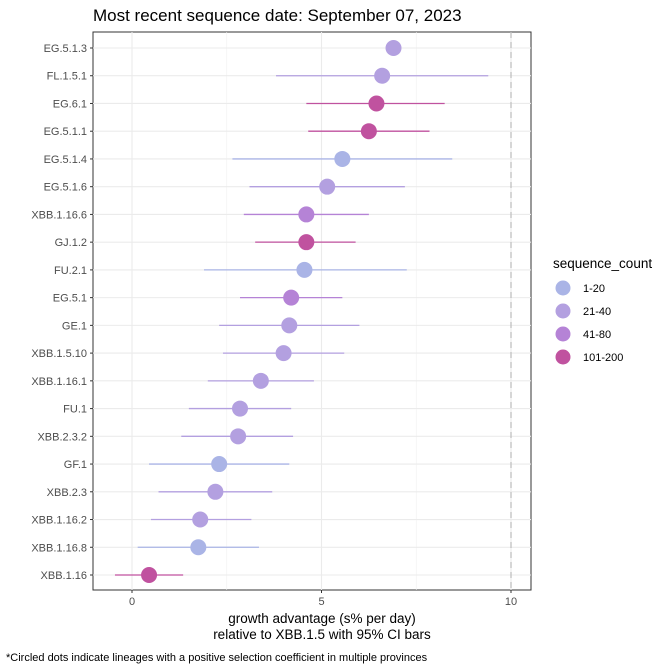 This screenshot has width=672, height=672. I want to click on y-tick-label: XBB.1.16.2, so click(59, 521).